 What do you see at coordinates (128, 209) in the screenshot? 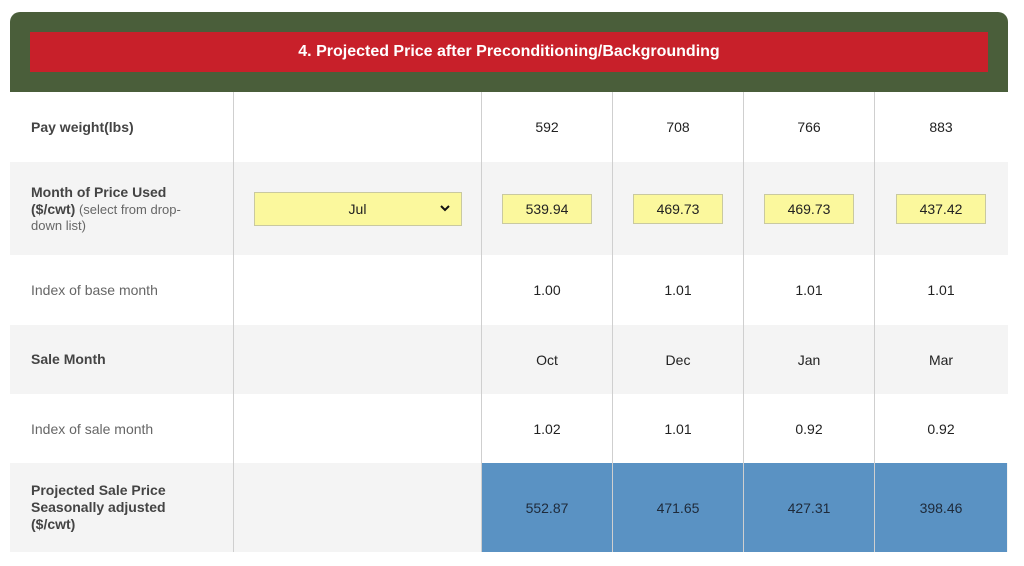
I see `label-note: (select from drop-` at bounding box center [128, 209].